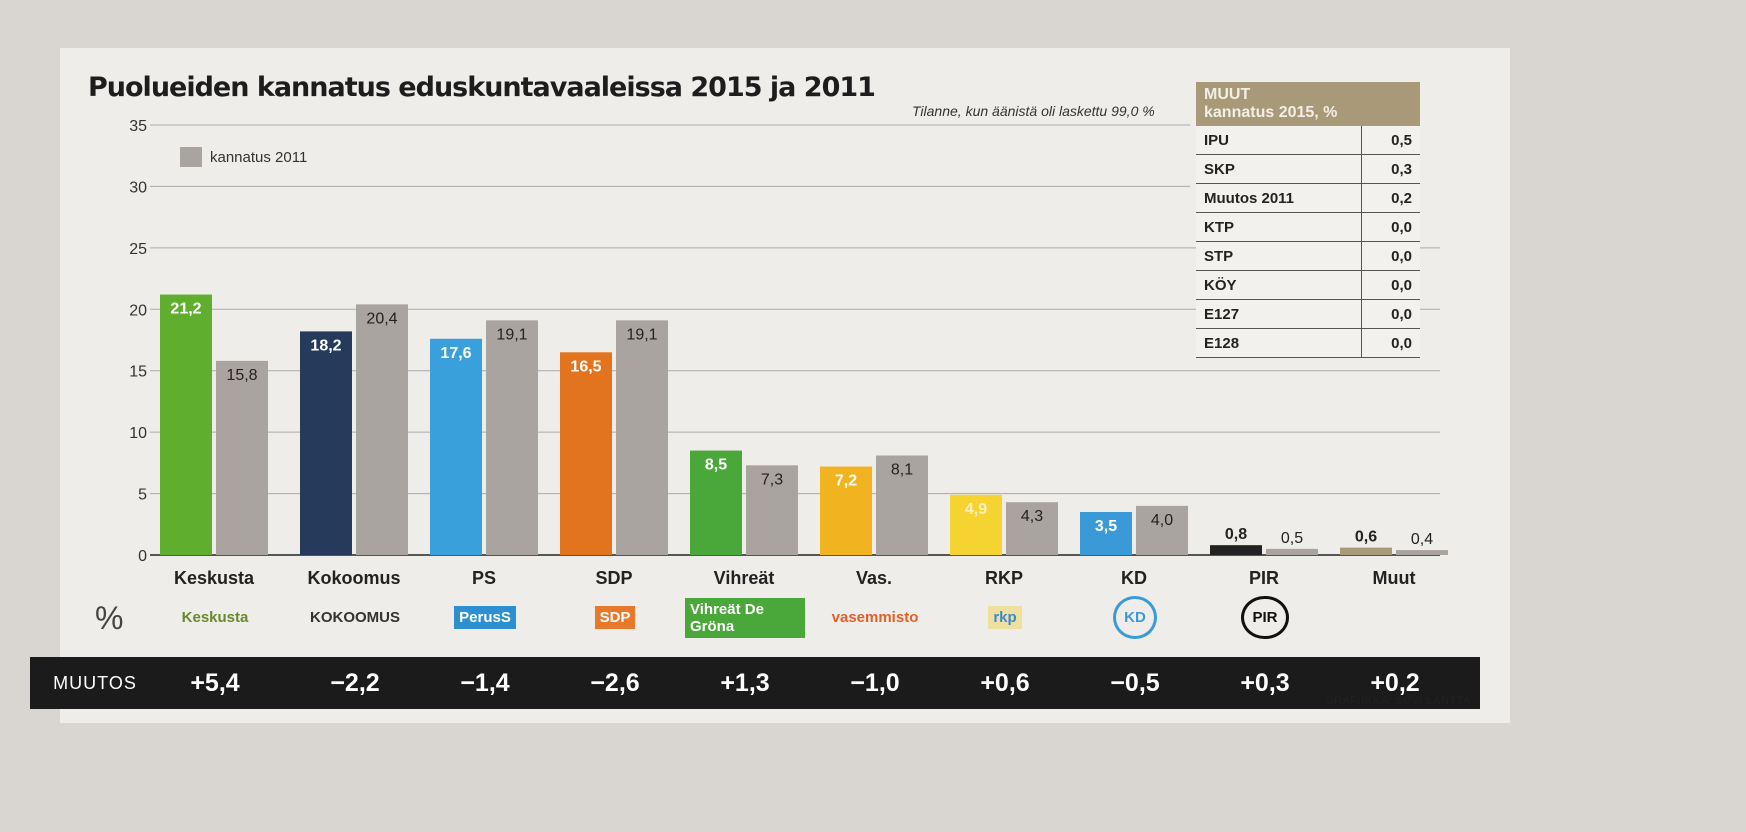 Image resolution: width=1746 pixels, height=832 pixels. Describe the element at coordinates (259, 157) in the screenshot. I see `legend-label: kannatus 2011` at that location.